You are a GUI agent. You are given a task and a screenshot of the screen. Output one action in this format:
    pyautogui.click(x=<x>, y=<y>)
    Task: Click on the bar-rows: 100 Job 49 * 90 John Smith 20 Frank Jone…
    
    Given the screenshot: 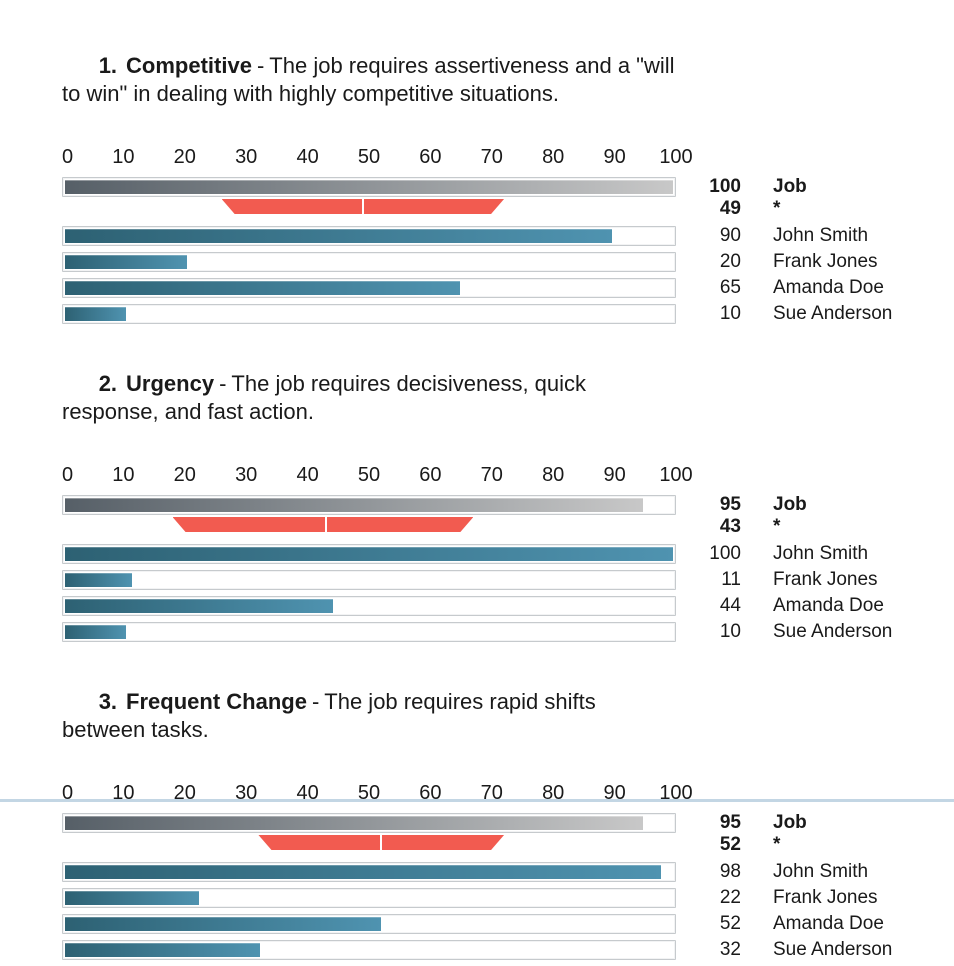 What is the action you would take?
    pyautogui.click(x=492, y=253)
    